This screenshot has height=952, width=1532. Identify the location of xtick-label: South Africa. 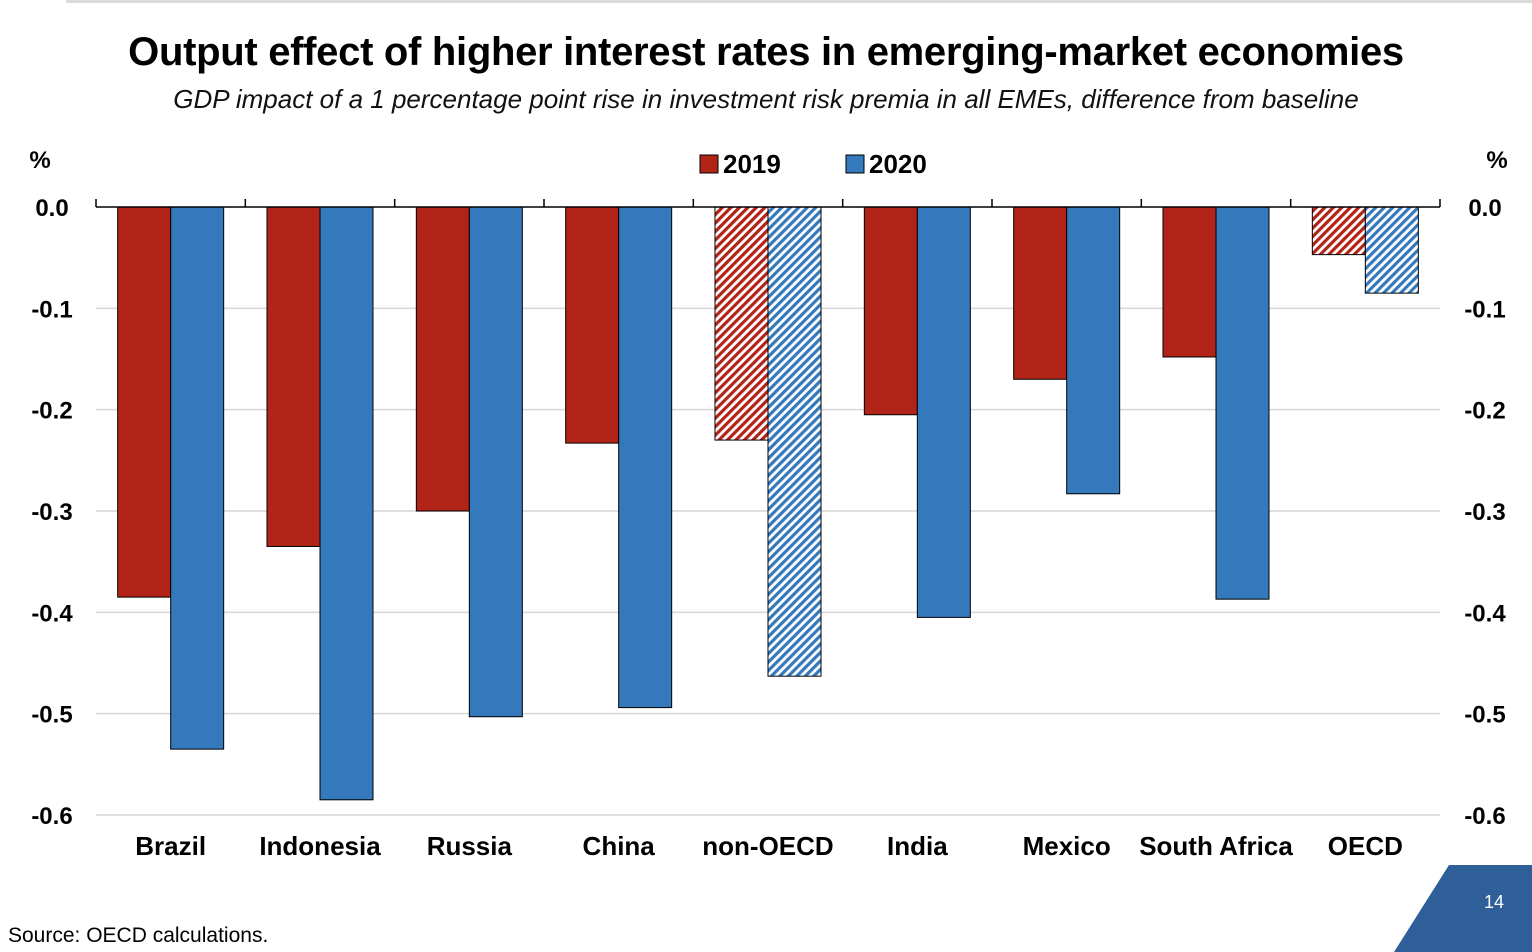
(1216, 846).